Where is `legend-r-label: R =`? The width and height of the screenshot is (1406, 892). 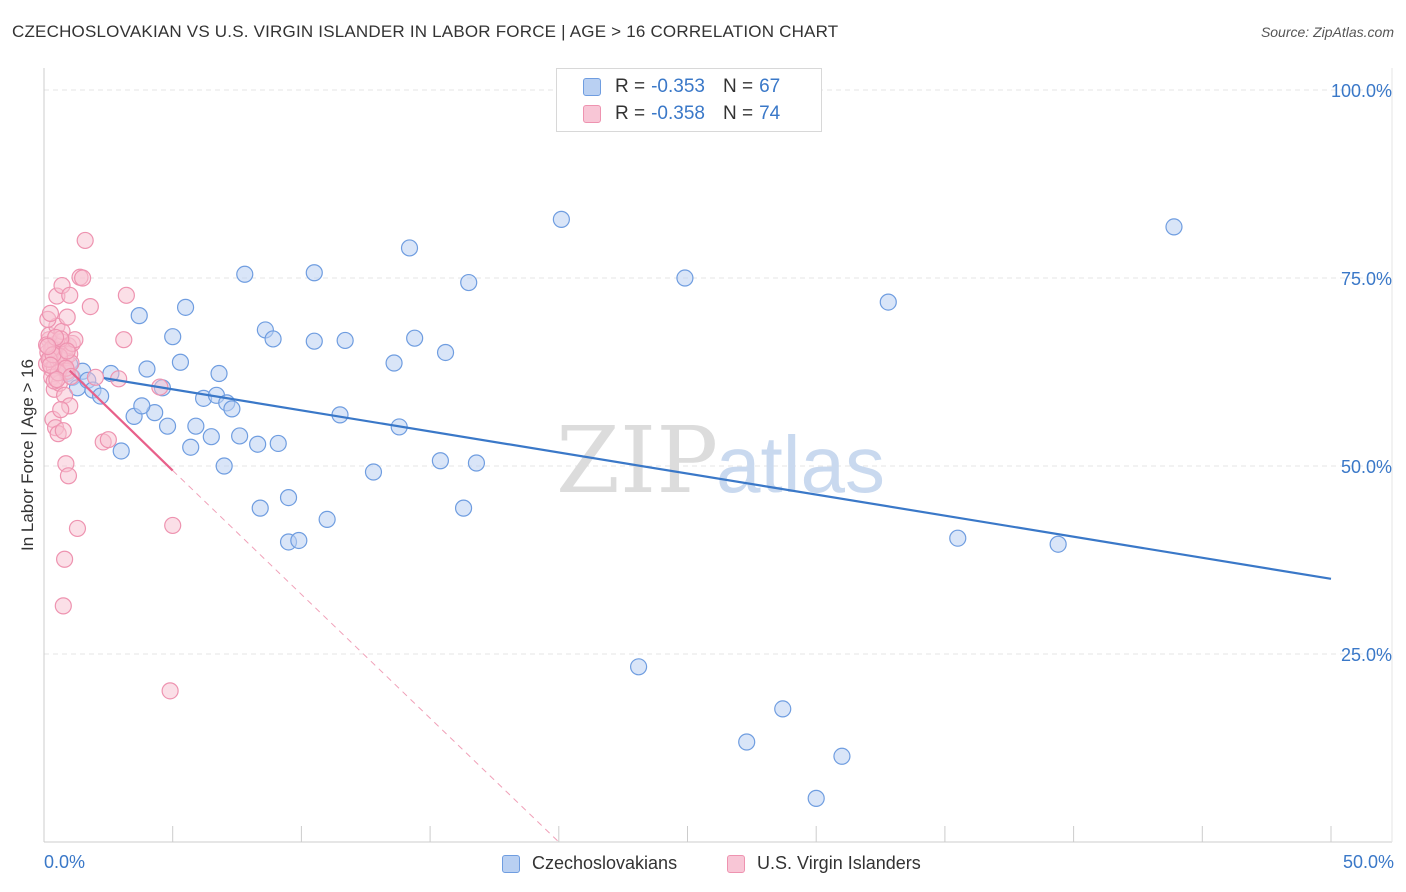
legend-r-label: R = is located at coordinates (630, 113).